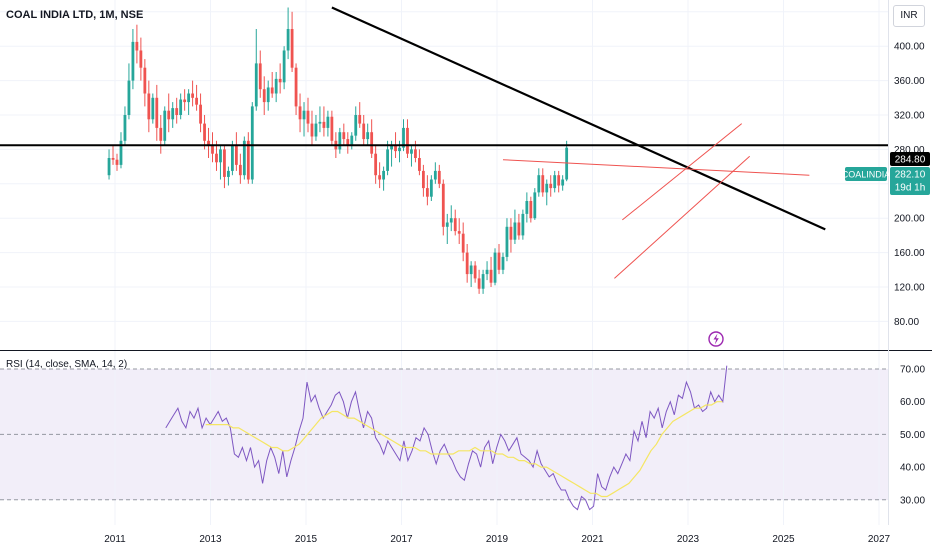  What do you see at coordinates (115, 539) in the screenshot?
I see `time-tick-label: 2011` at bounding box center [115, 539].